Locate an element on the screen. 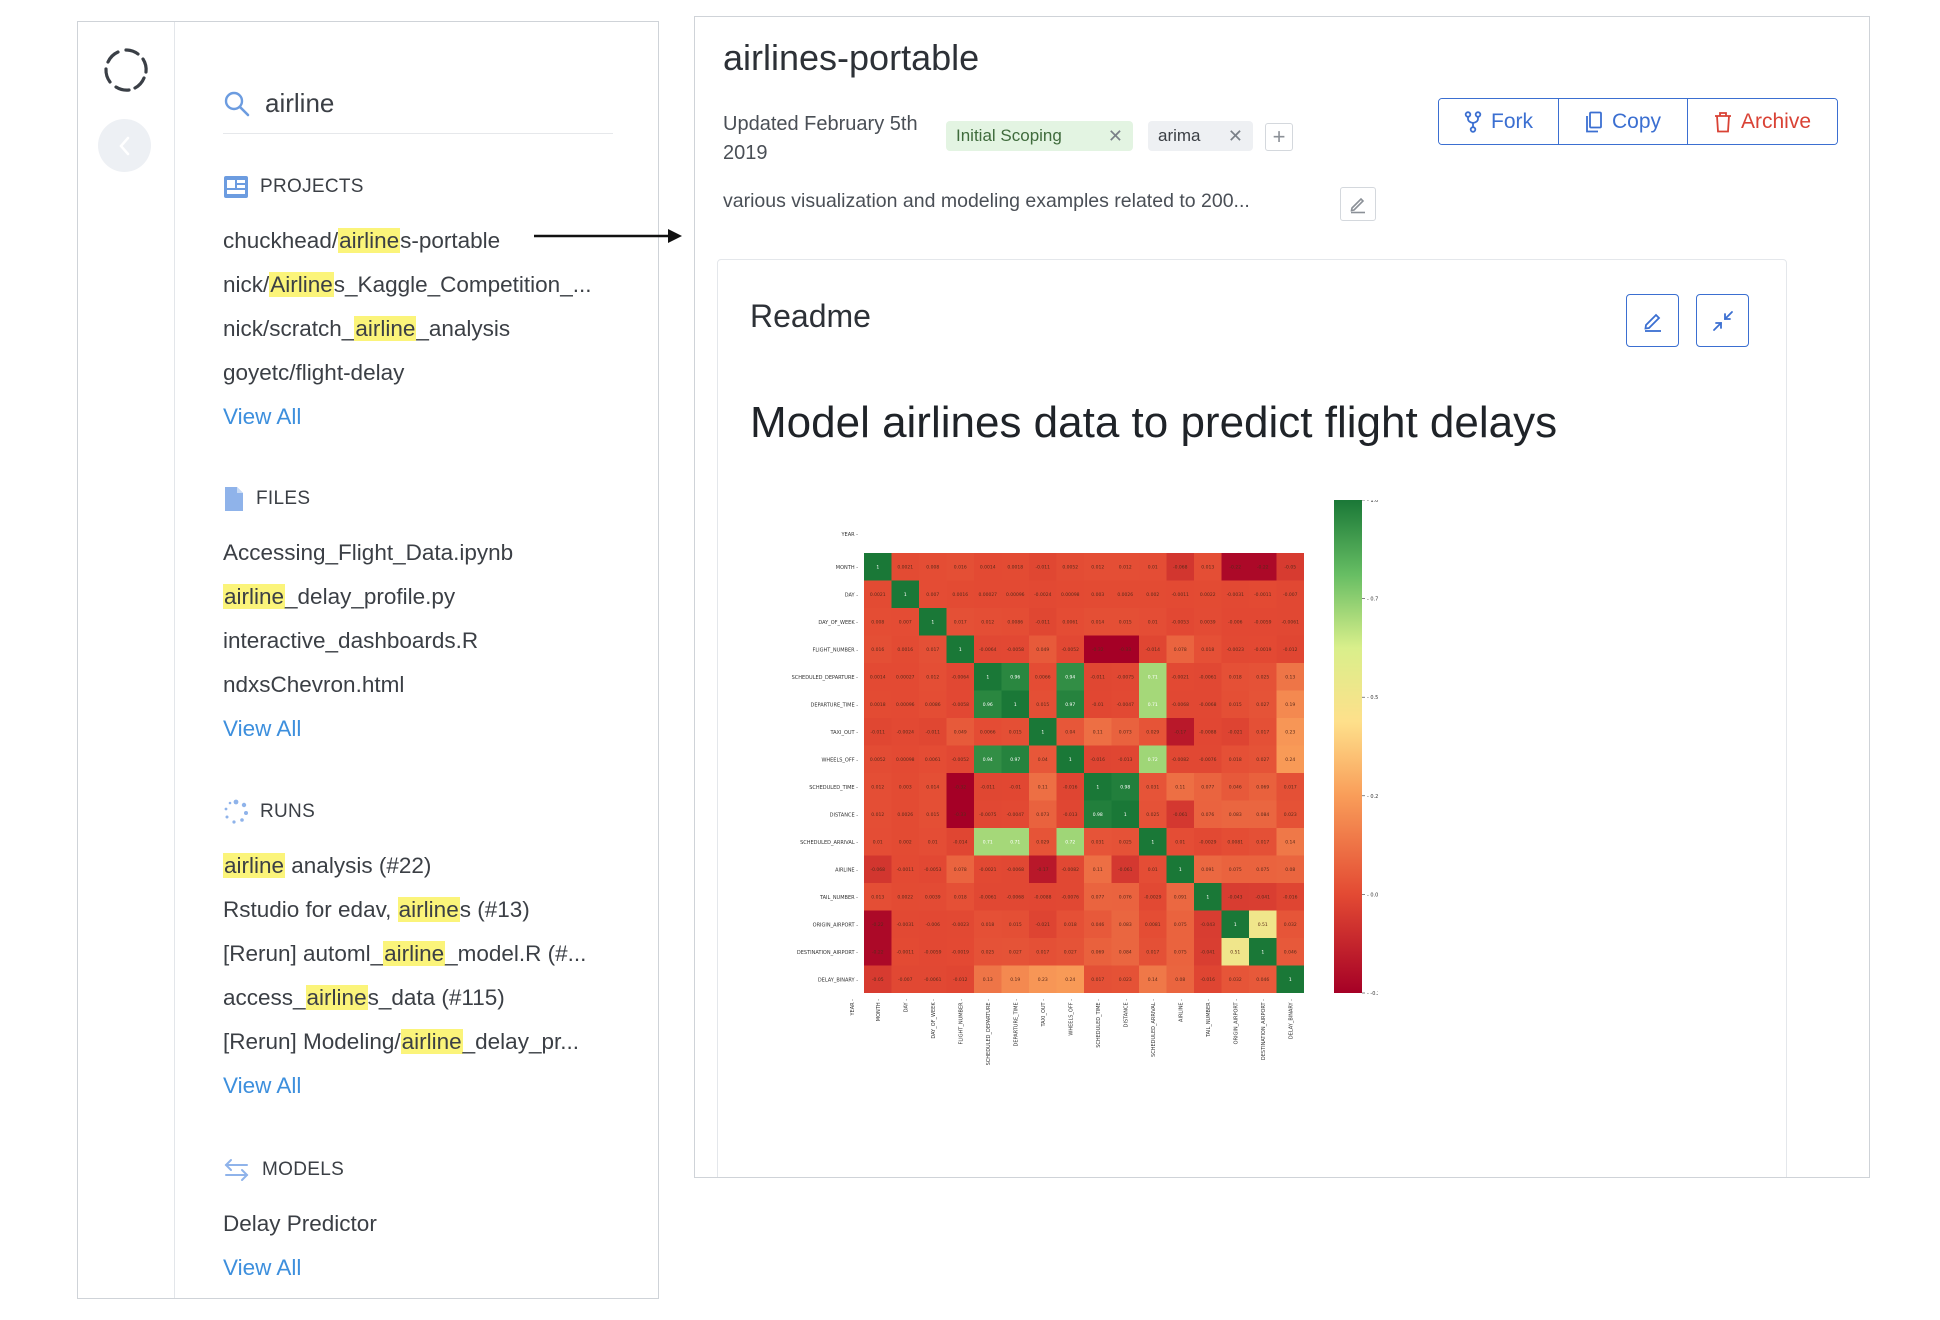  heatmap-cell-label: 0.0081 is located at coordinates (1153, 925).